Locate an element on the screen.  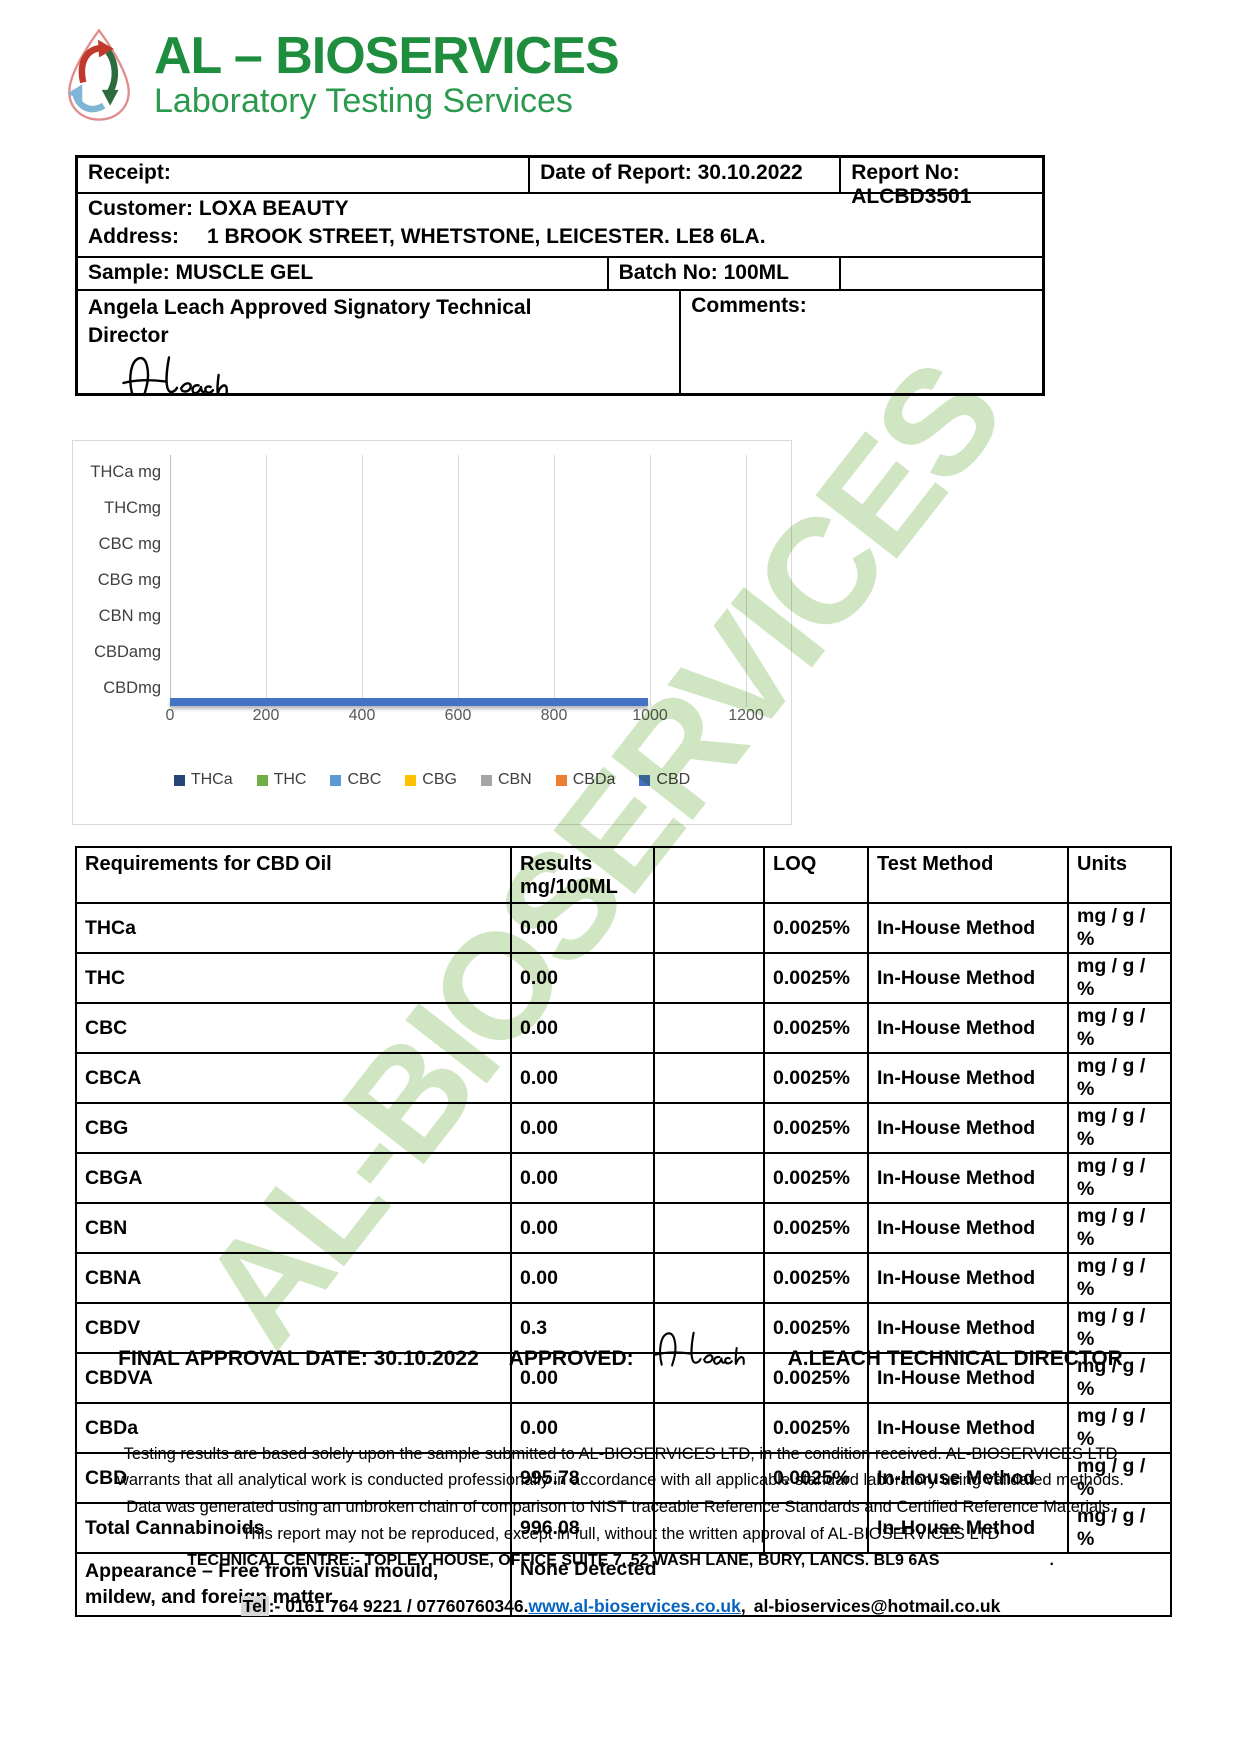
tel-label: Tel is located at coordinates (254, 1606).